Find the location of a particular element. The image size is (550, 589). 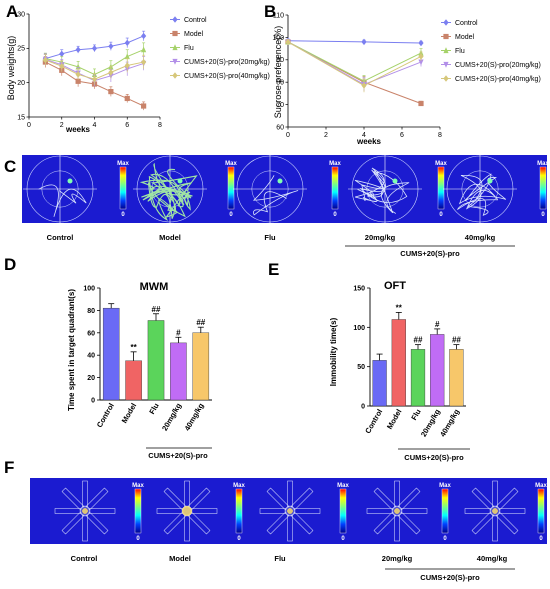

panel-label-d: D is located at coordinates (10, 264).